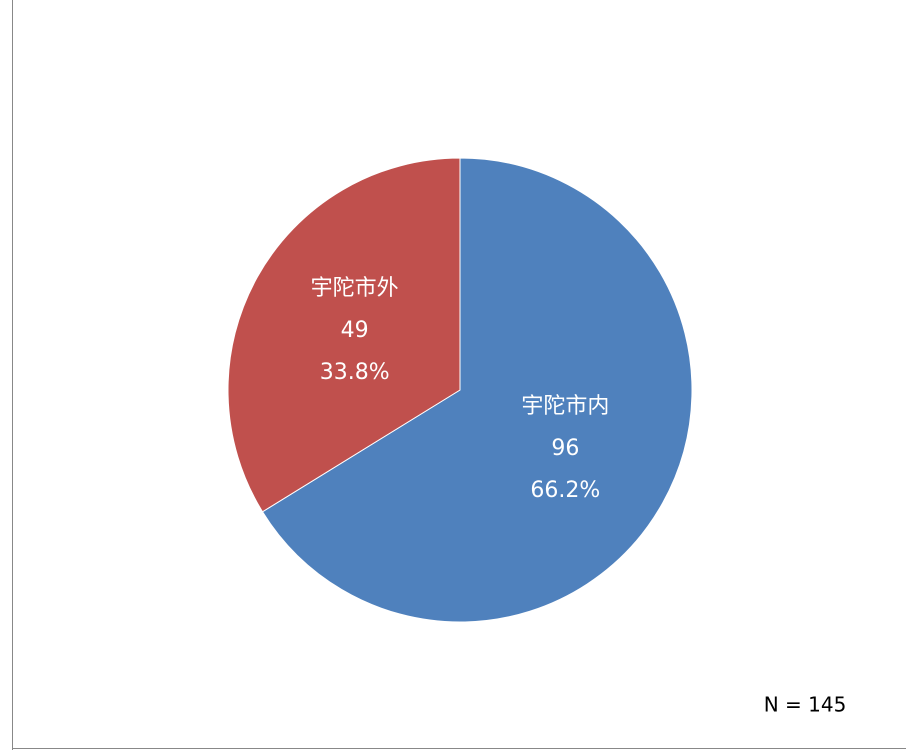 This screenshot has width=906, height=750. I want to click on slice-value-label: 96, so click(565, 448).